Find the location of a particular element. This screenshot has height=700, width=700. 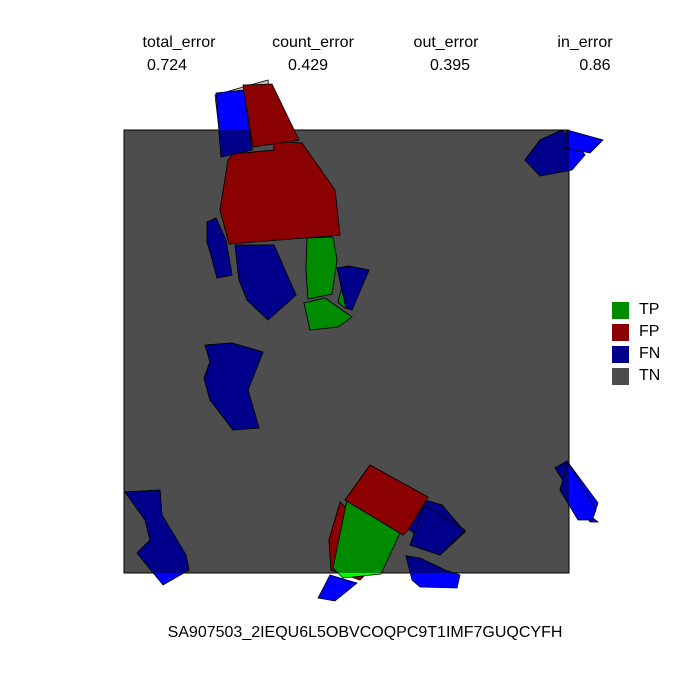

metric-name-out-error: out_error is located at coordinates (446, 42).